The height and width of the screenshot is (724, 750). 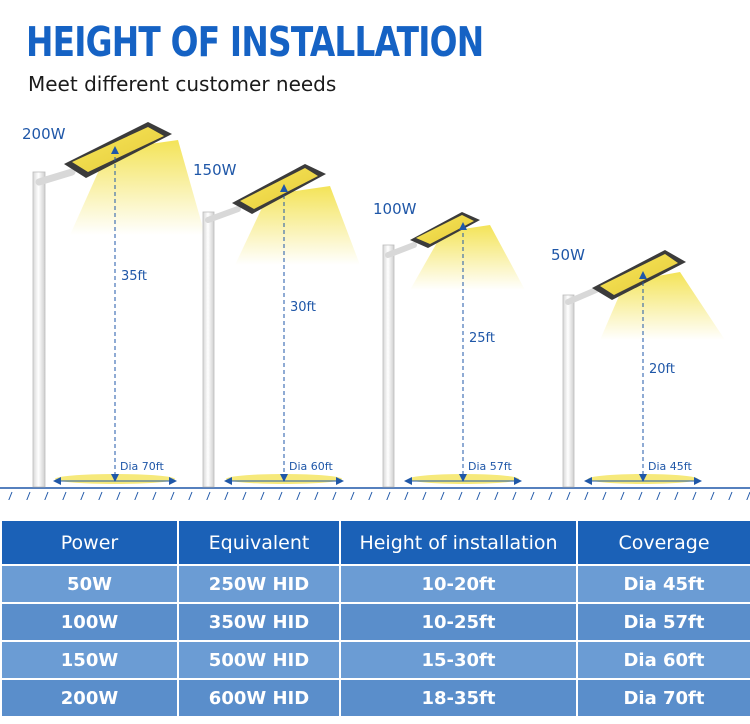 What do you see at coordinates (259, 698) in the screenshot?
I see `cell-equivalent: 600W HID` at bounding box center [259, 698].